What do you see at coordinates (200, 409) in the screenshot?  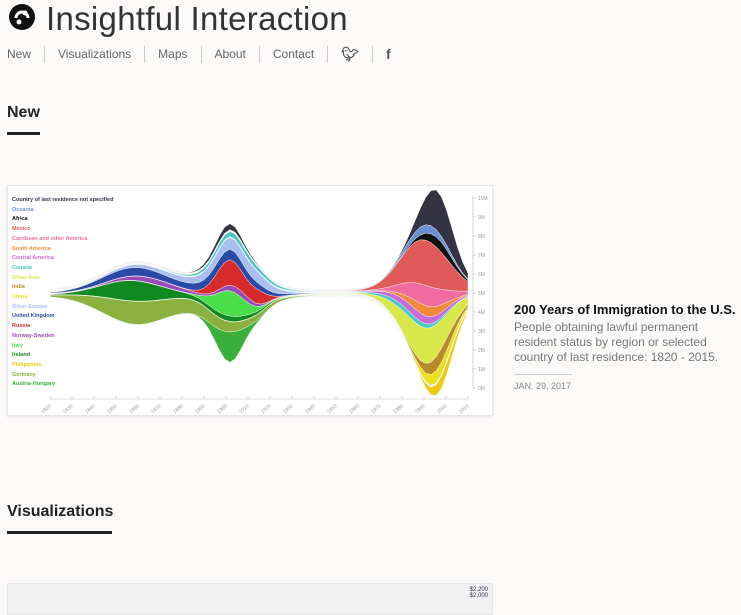 I see `x-tick-label: 1890` at bounding box center [200, 409].